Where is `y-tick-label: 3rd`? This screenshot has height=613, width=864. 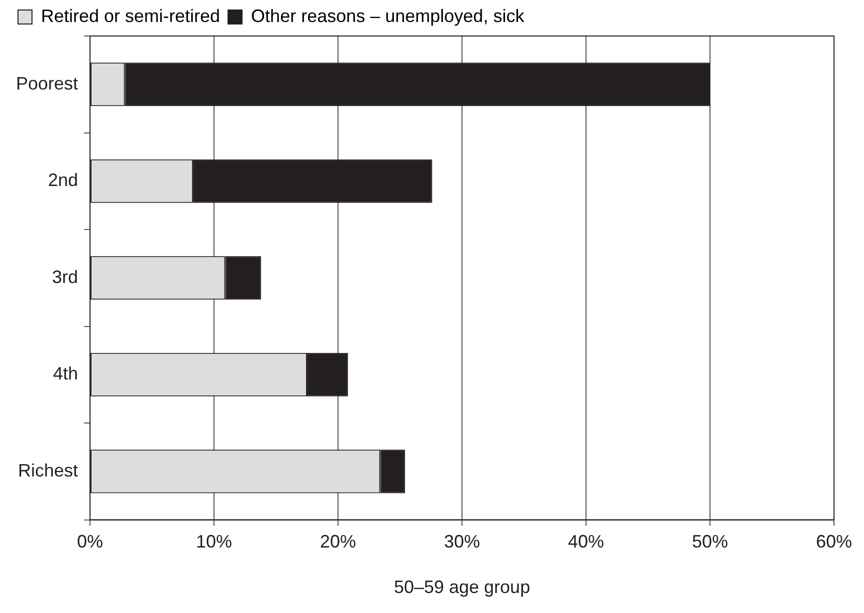 y-tick-label: 3rd is located at coordinates (65, 276).